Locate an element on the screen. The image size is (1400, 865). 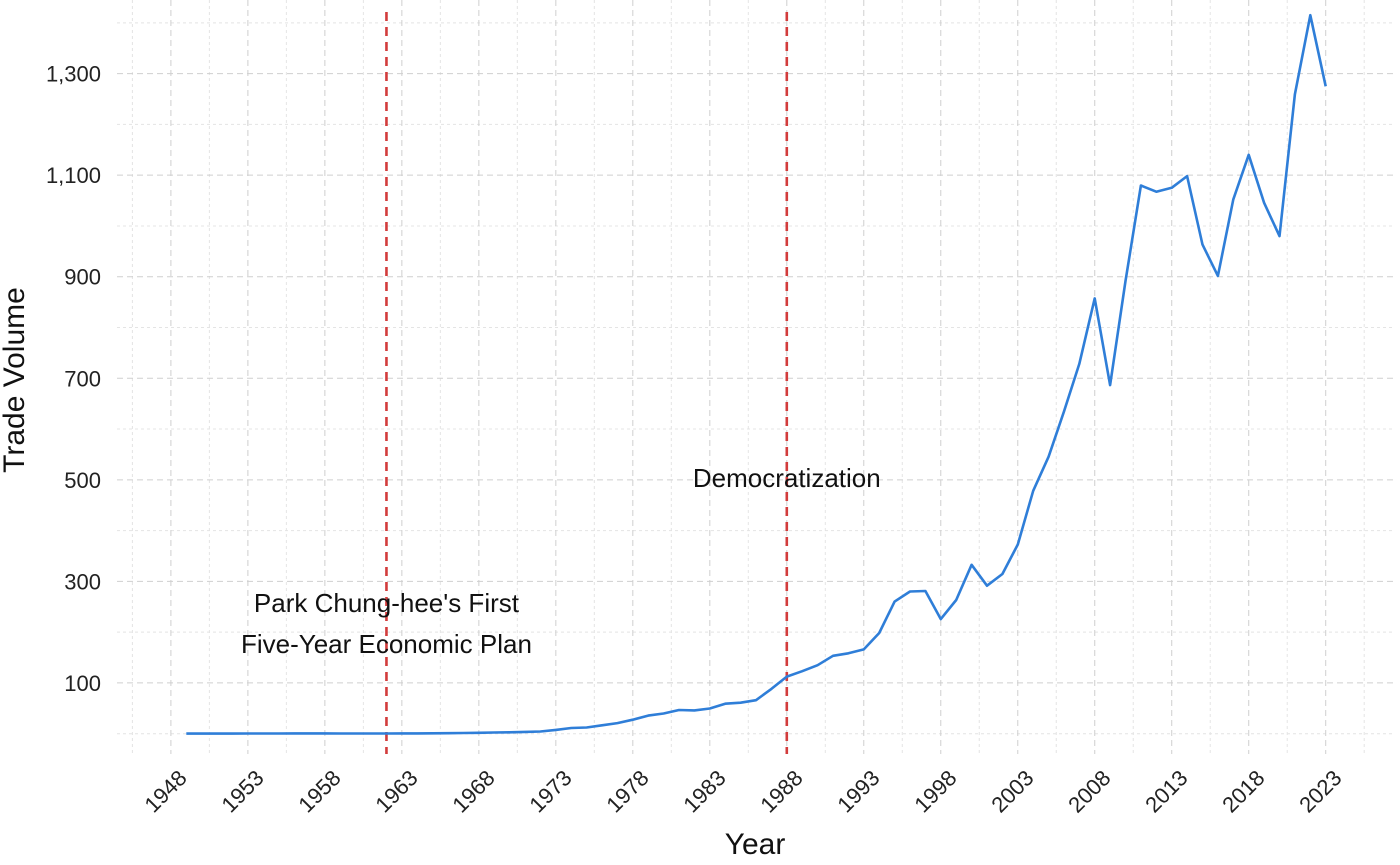
x-tick-label: 1963 is located at coordinates (396, 791).